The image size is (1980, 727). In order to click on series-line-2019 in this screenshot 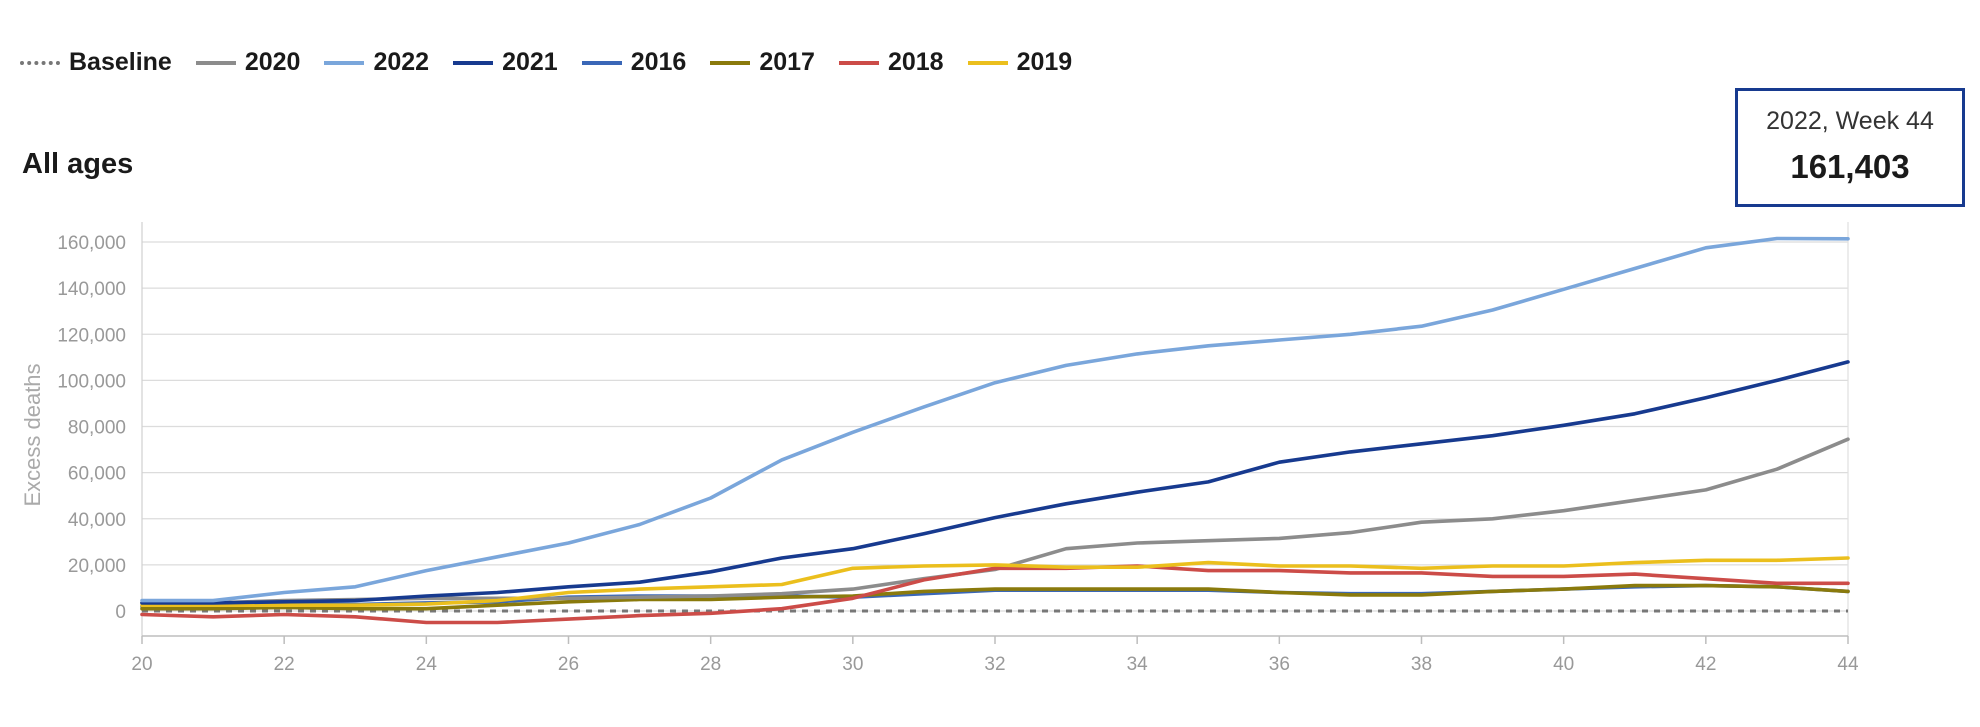, I will do `click(995, 582)`.